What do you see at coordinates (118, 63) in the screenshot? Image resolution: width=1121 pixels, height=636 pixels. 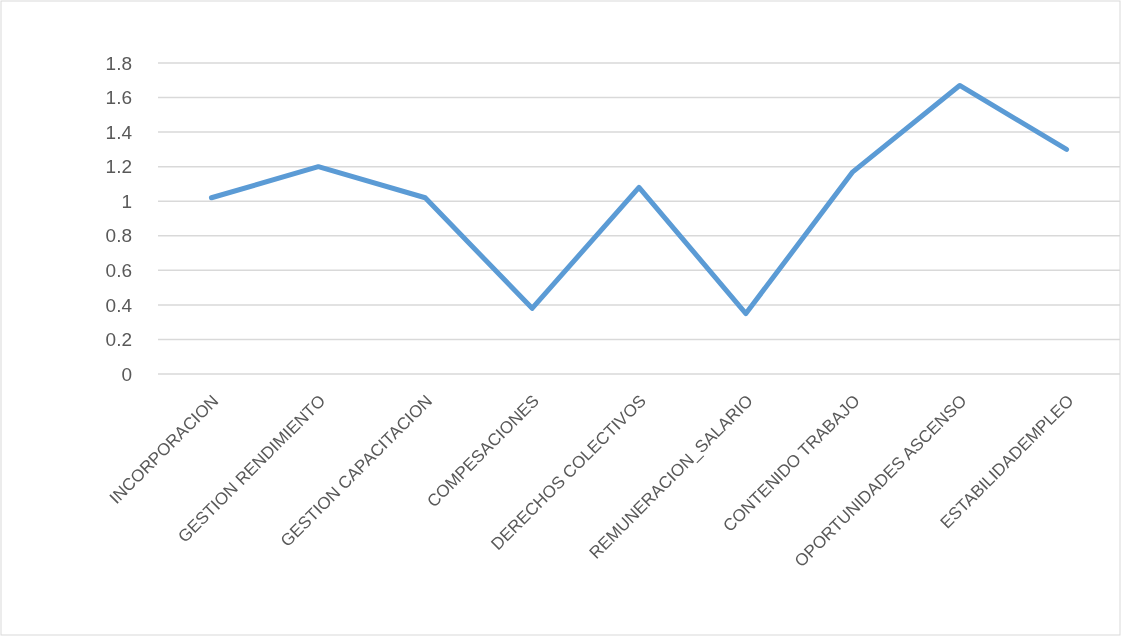 I see `y-tick-label: 1.8` at bounding box center [118, 63].